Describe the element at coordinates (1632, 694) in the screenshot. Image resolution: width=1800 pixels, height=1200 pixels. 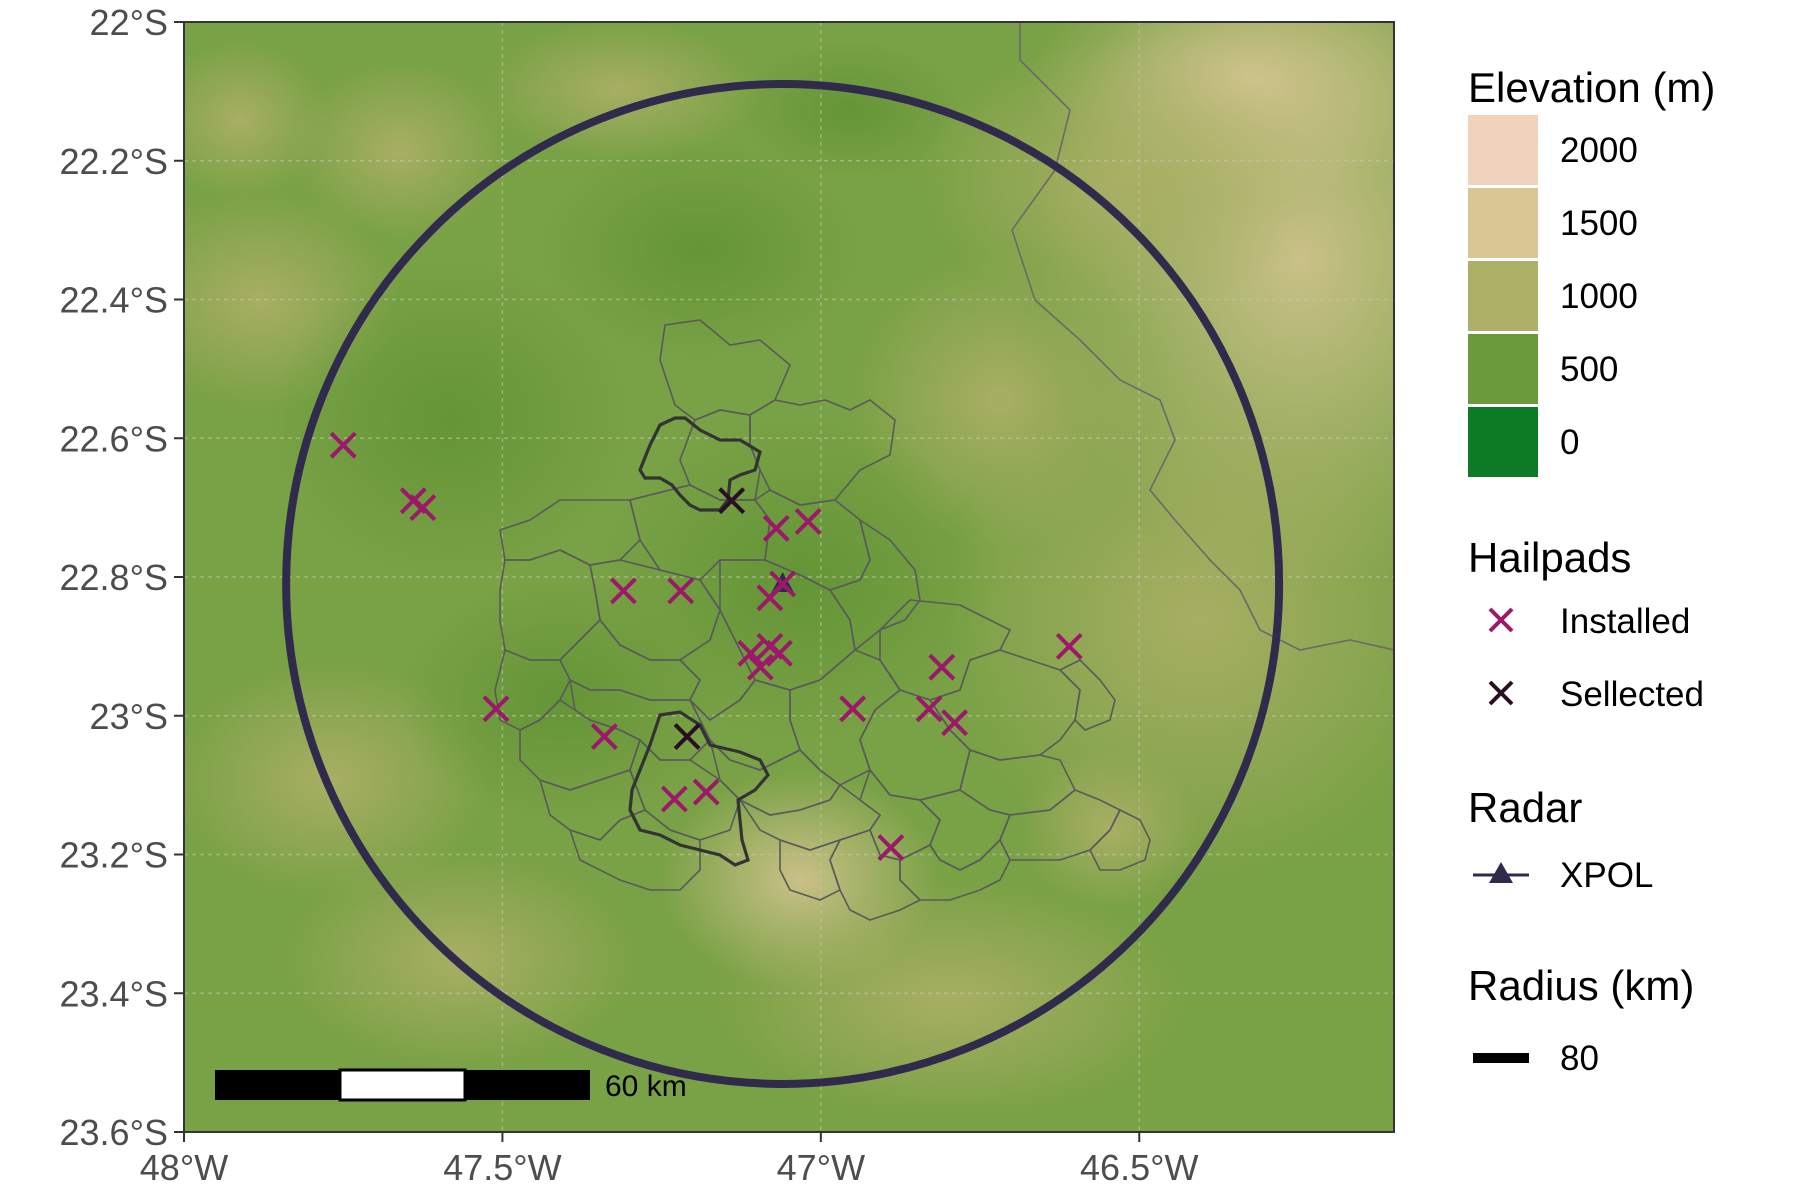
I see `legend-label-selected: Sellected` at that location.